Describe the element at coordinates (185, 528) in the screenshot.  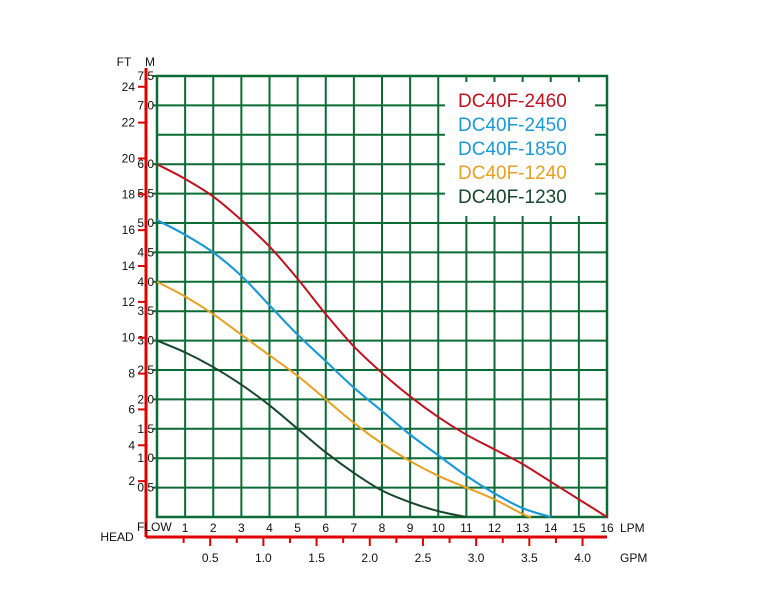
I see `lpm-tick-label: 1` at that location.